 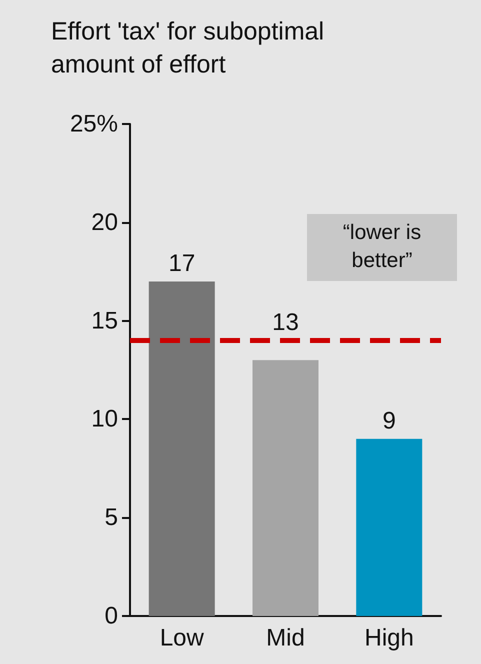 What do you see at coordinates (104, 320) in the screenshot?
I see `y-tick-label: 15` at bounding box center [104, 320].